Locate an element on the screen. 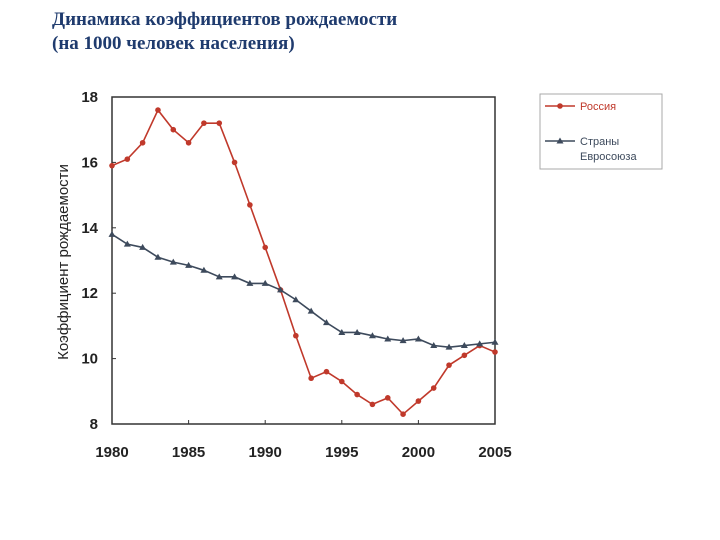  y-axis-label: Коэффициент рождаемости is located at coordinates (63, 262).